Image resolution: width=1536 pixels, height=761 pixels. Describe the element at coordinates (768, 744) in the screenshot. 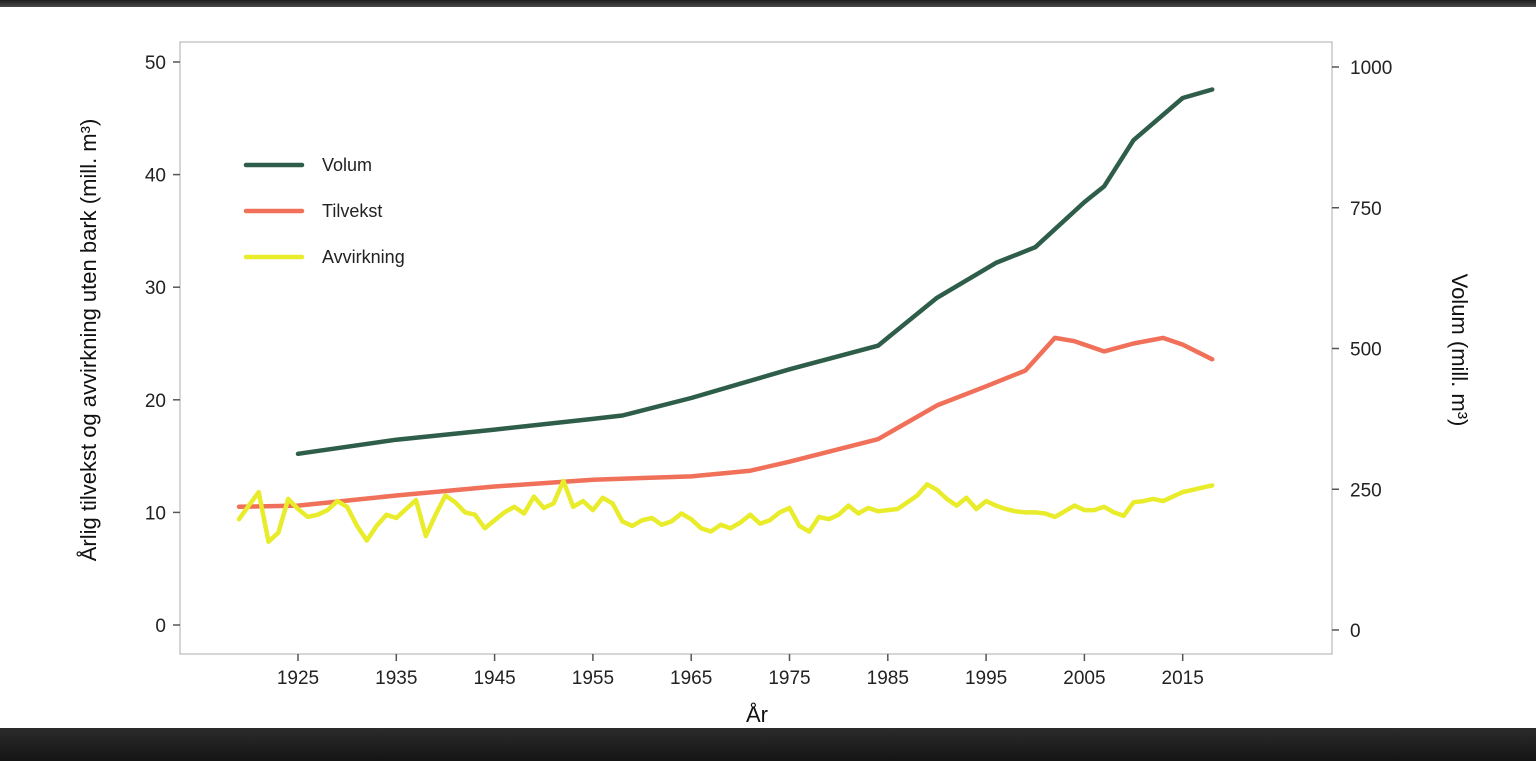

I see `bottom-frame-bar` at that location.